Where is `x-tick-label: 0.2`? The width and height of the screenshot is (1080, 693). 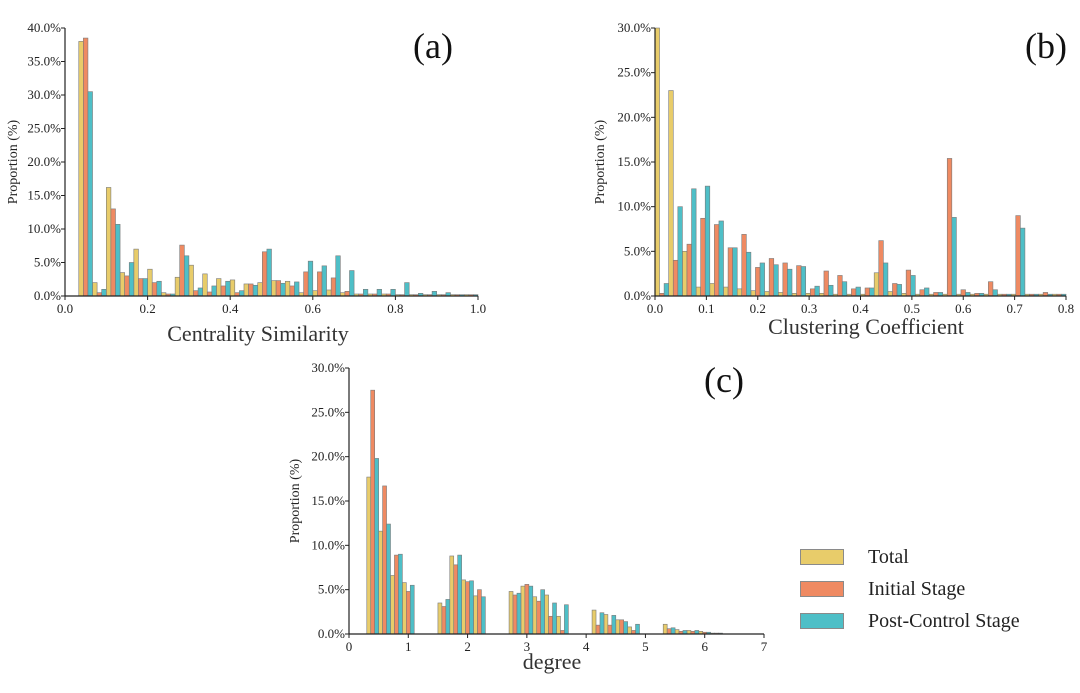 x-tick-label: 0.2 is located at coordinates (147, 308).